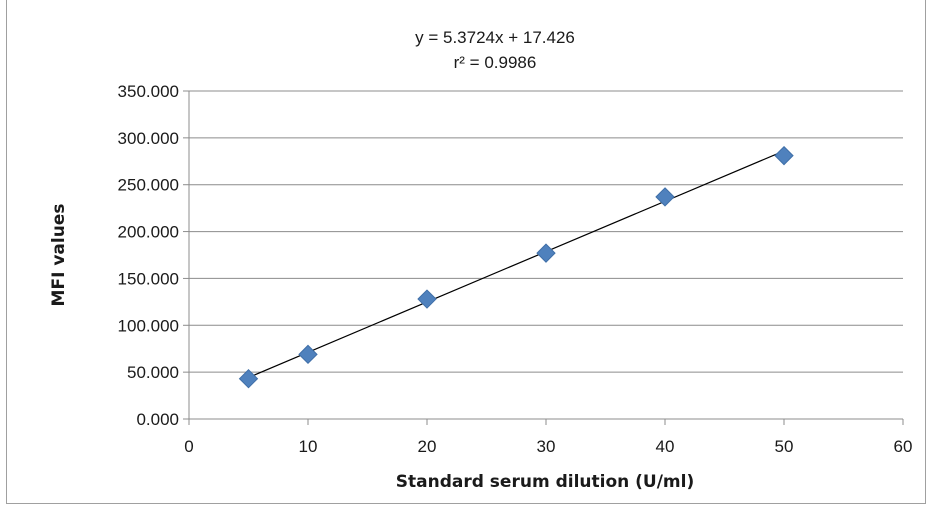 The image size is (933, 509). What do you see at coordinates (495, 37) in the screenshot?
I see `trendline-equation: y = 5.3724x + 17.426` at bounding box center [495, 37].